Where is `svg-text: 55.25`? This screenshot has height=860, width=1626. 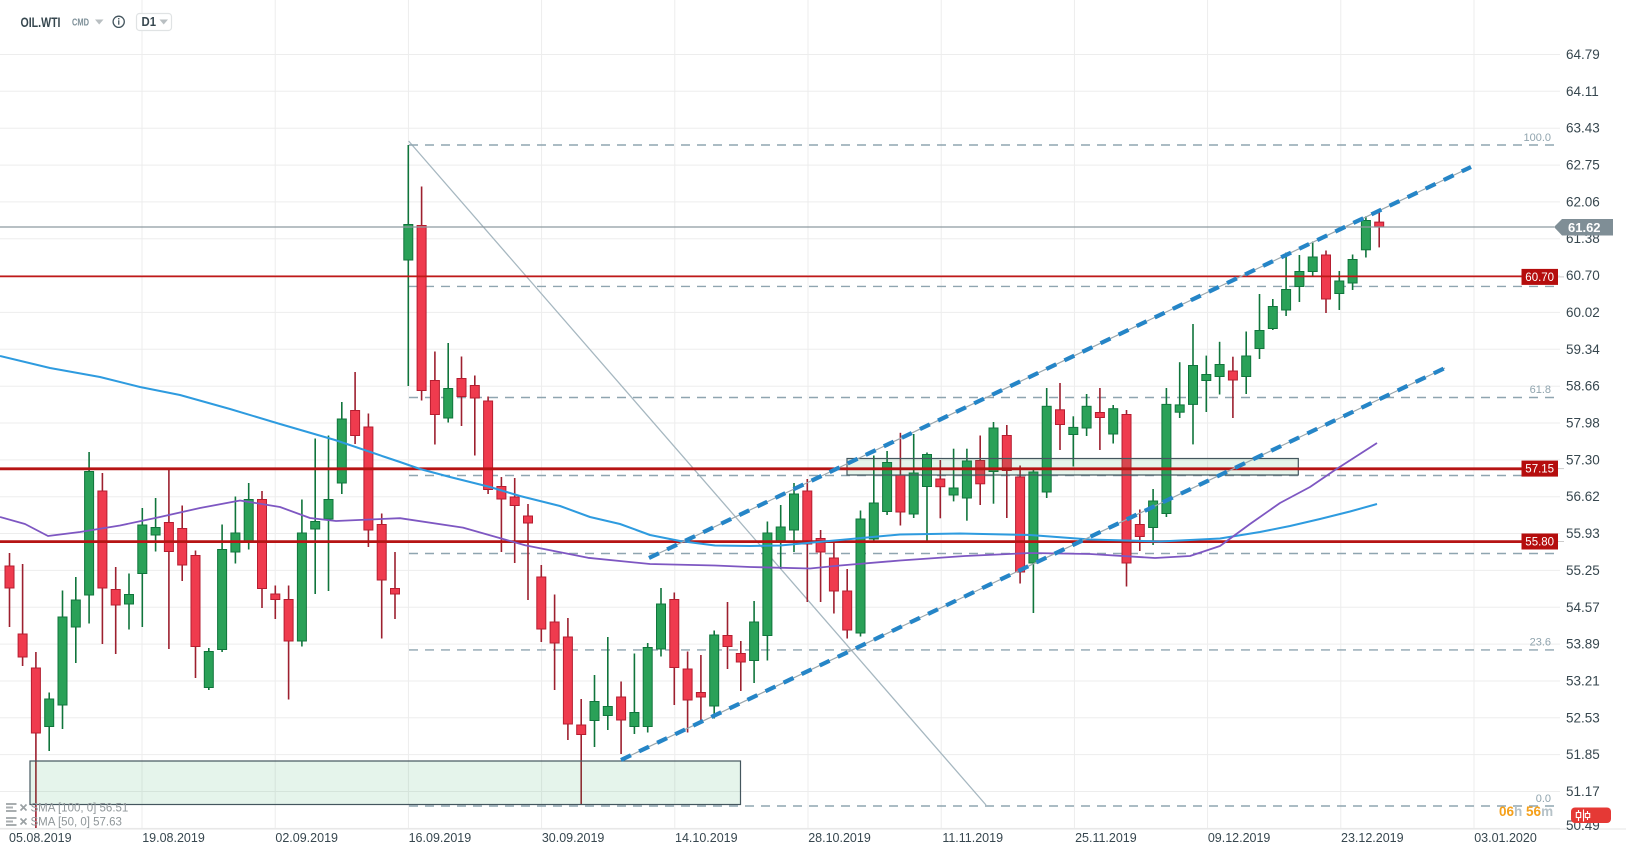
svg-text: 55.25 is located at coordinates (1583, 570).